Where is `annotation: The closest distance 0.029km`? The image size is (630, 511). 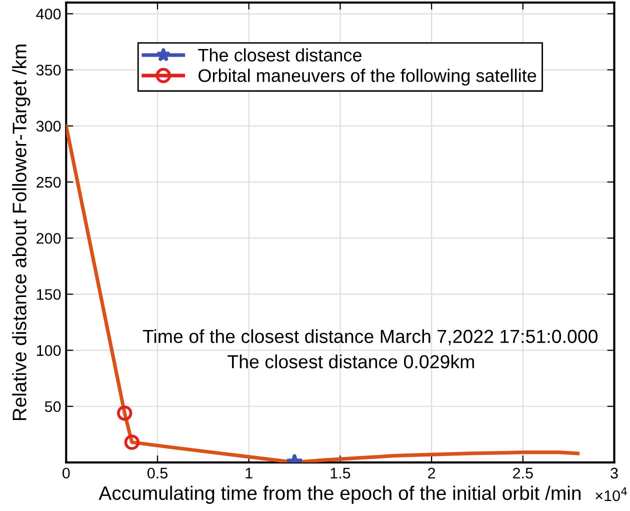 annotation: The closest distance 0.029km is located at coordinates (351, 361).